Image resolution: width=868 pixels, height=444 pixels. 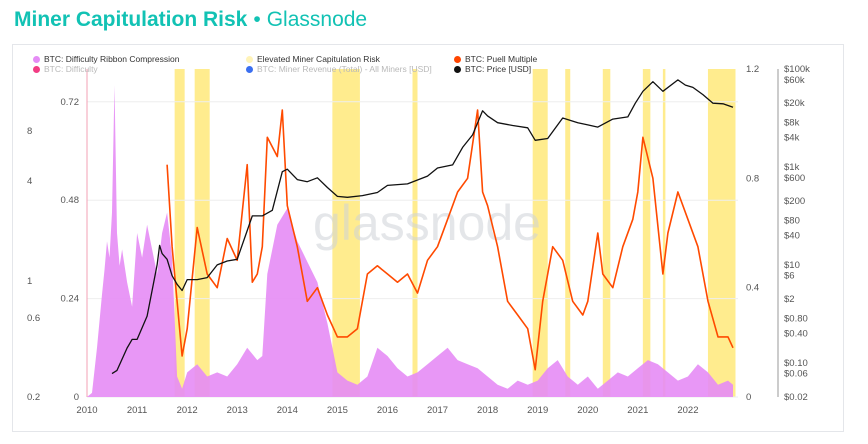 I want to click on left-inner-tick-0: 0.72, so click(x=70, y=102).